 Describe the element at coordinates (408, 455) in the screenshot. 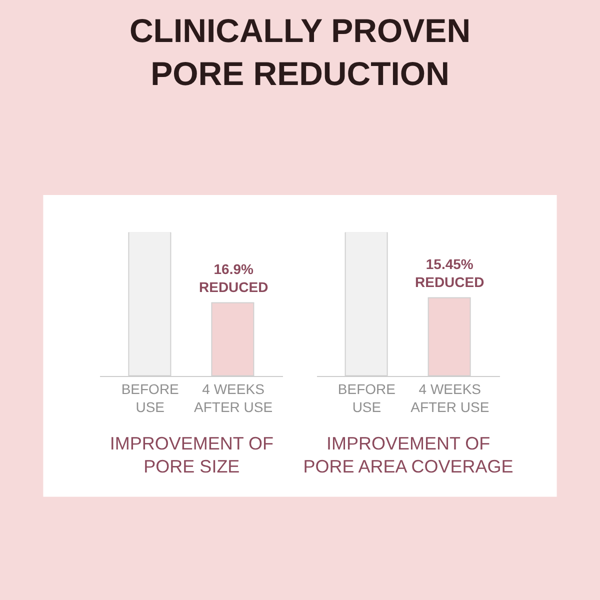

I see `x-axis-title: IMPROVEMENT OF PORE AREA COVERAGE` at that location.